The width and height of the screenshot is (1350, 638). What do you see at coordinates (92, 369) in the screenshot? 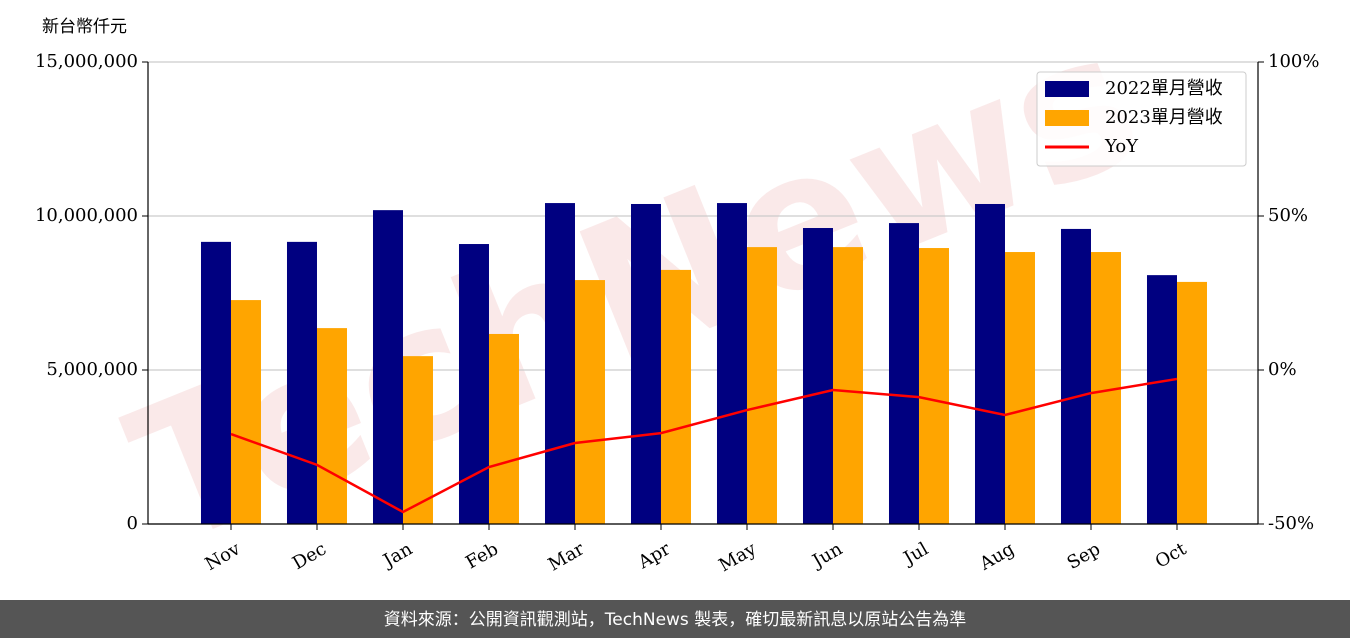
I see `y-tick-label: 5,000,000` at bounding box center [92, 369].